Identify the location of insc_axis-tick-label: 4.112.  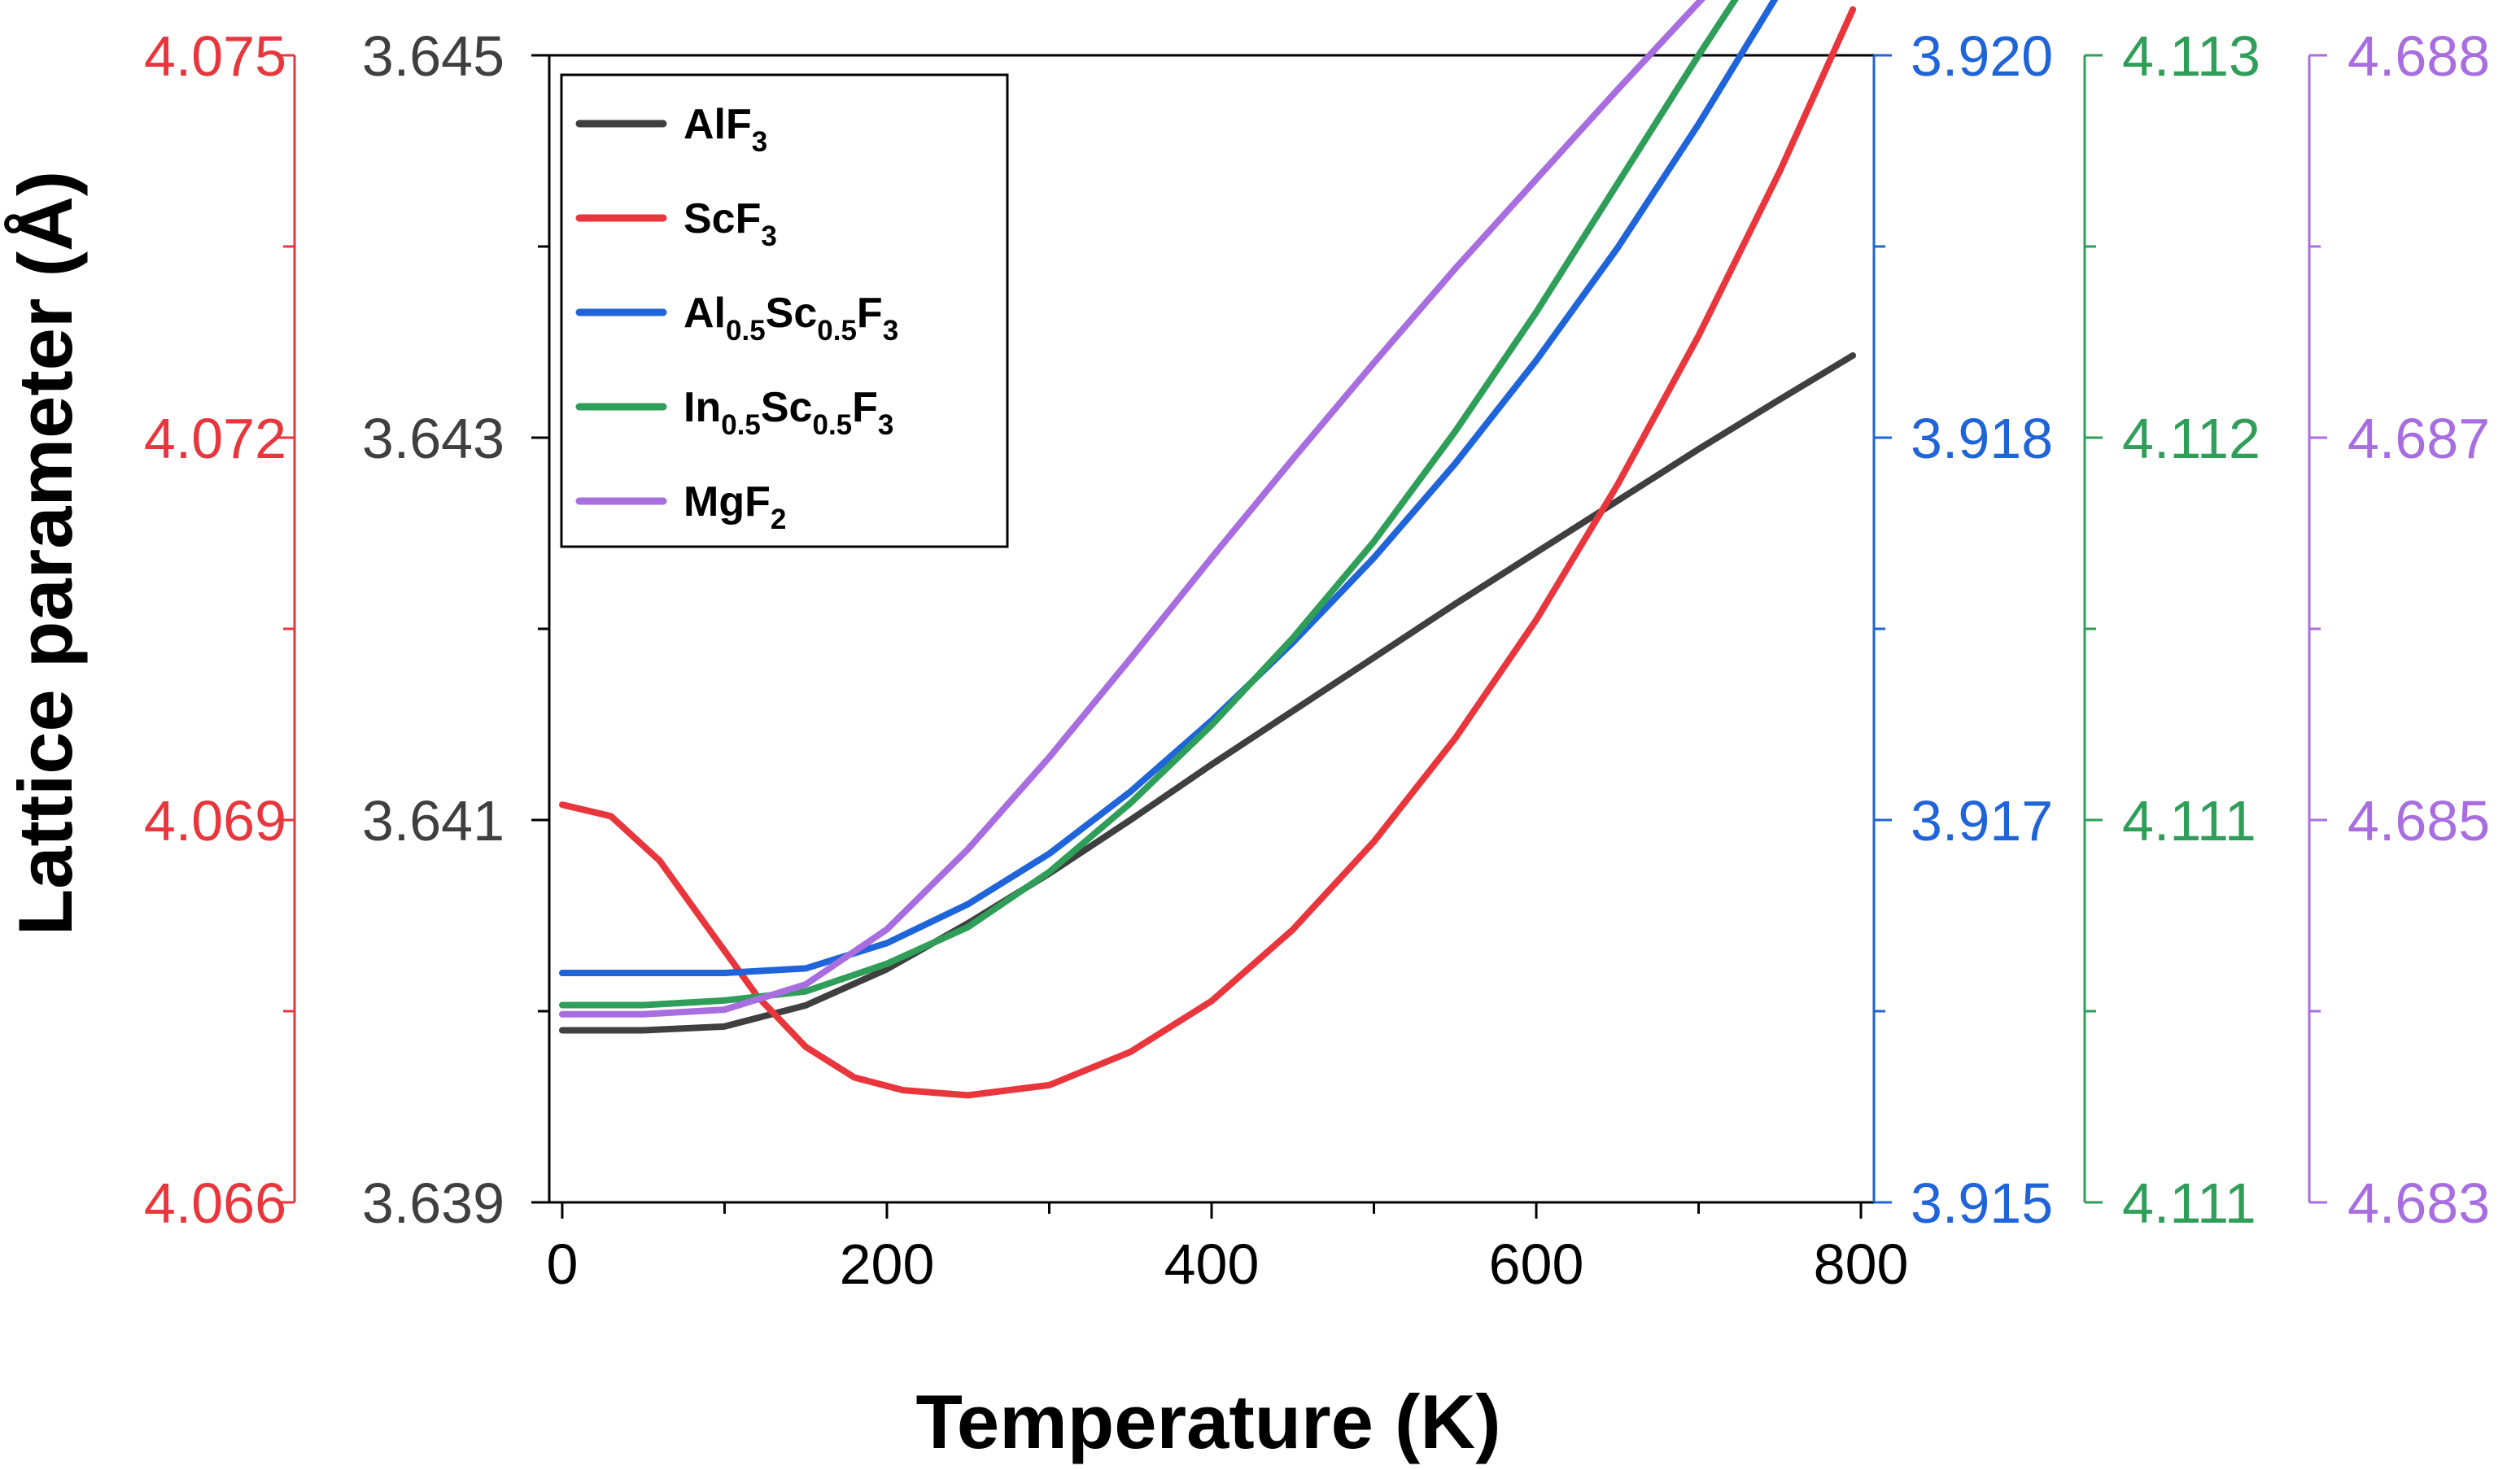
(2191, 438).